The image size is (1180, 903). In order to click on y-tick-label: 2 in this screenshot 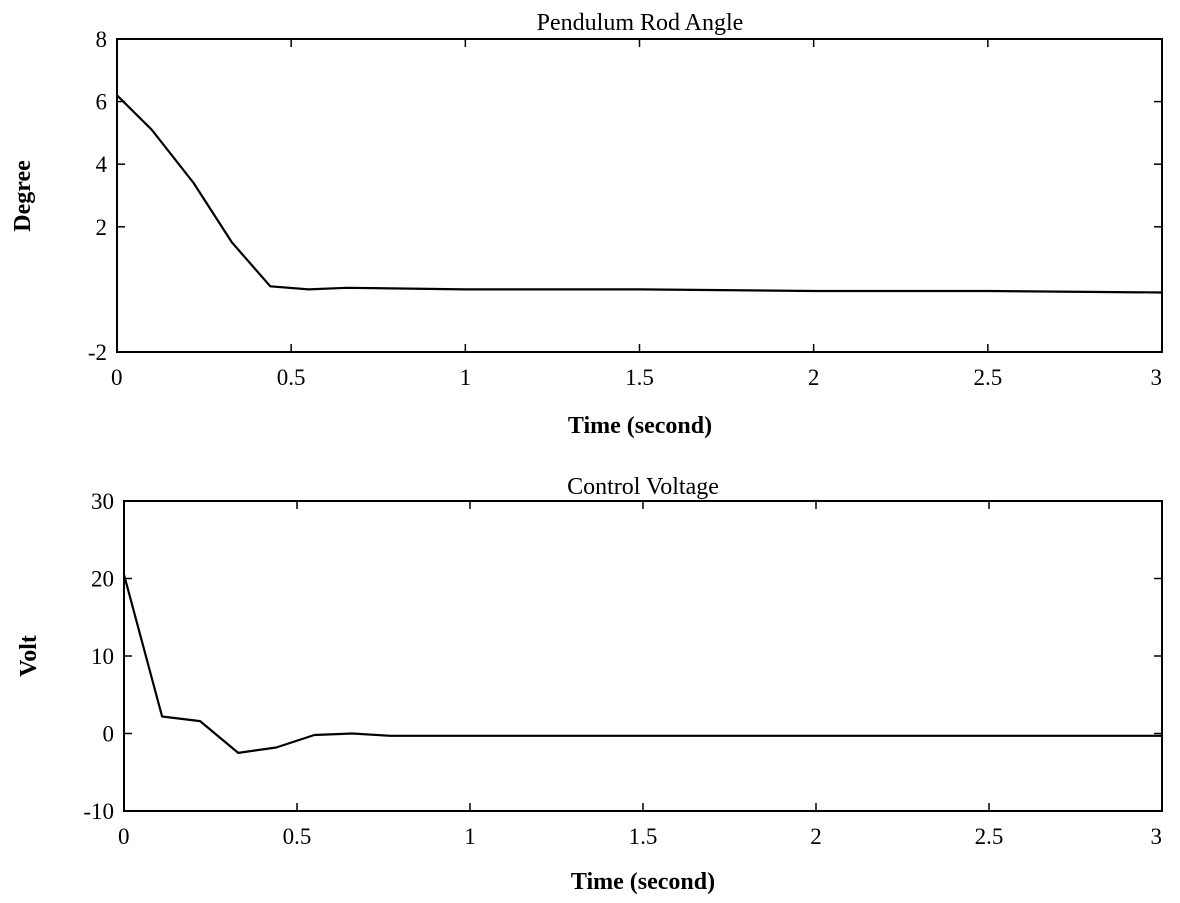, I will do `click(102, 227)`.